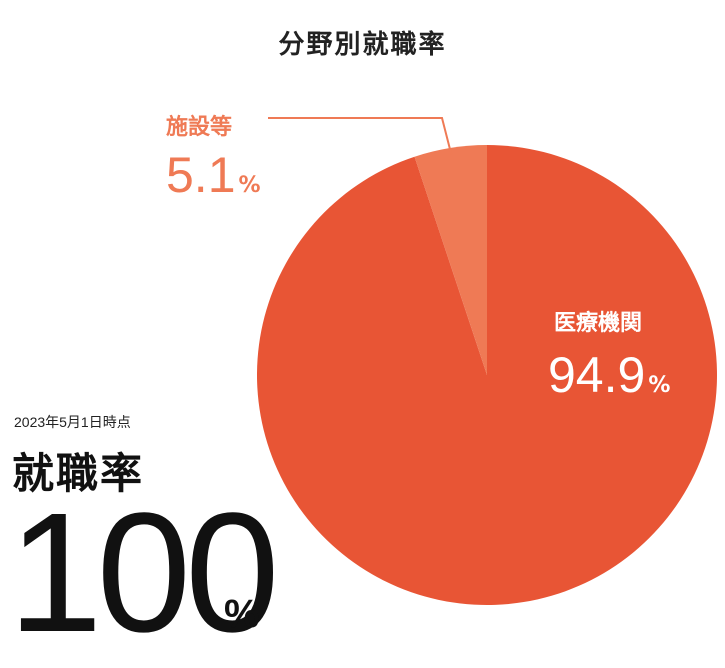 The width and height of the screenshot is (725, 668). Describe the element at coordinates (596, 375) in the screenshot. I see `slice-value-medical: 94.9` at that location.